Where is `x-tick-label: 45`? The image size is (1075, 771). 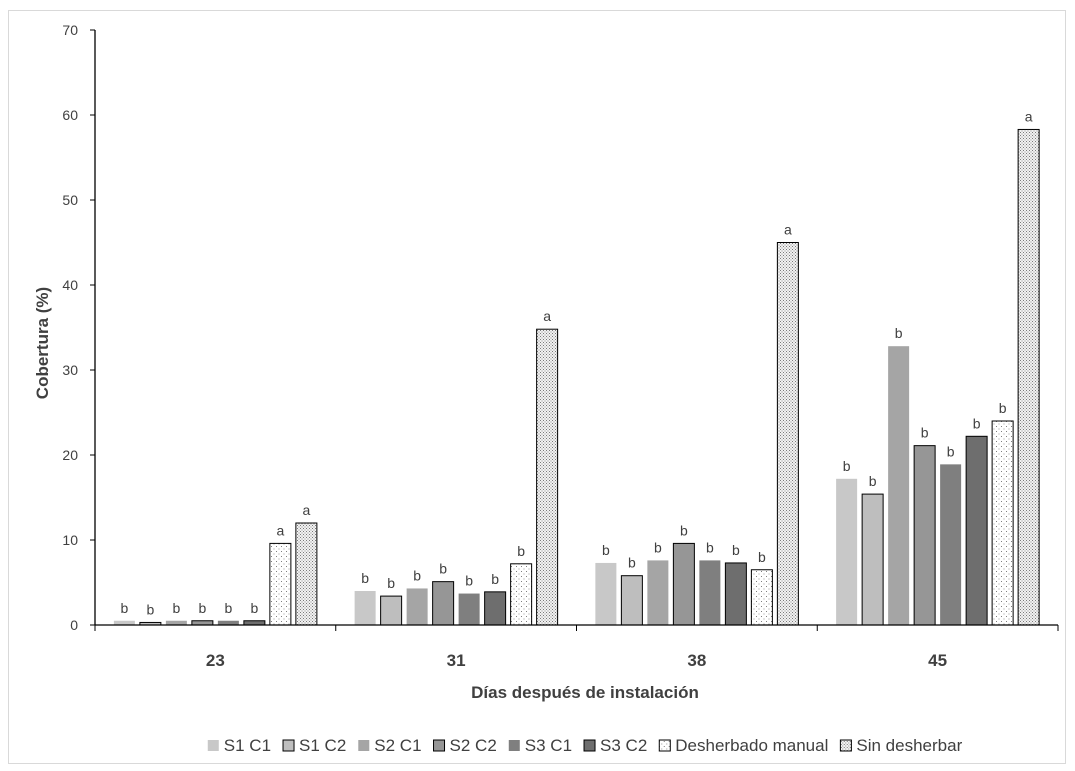 x-tick-label: 45 is located at coordinates (937, 660).